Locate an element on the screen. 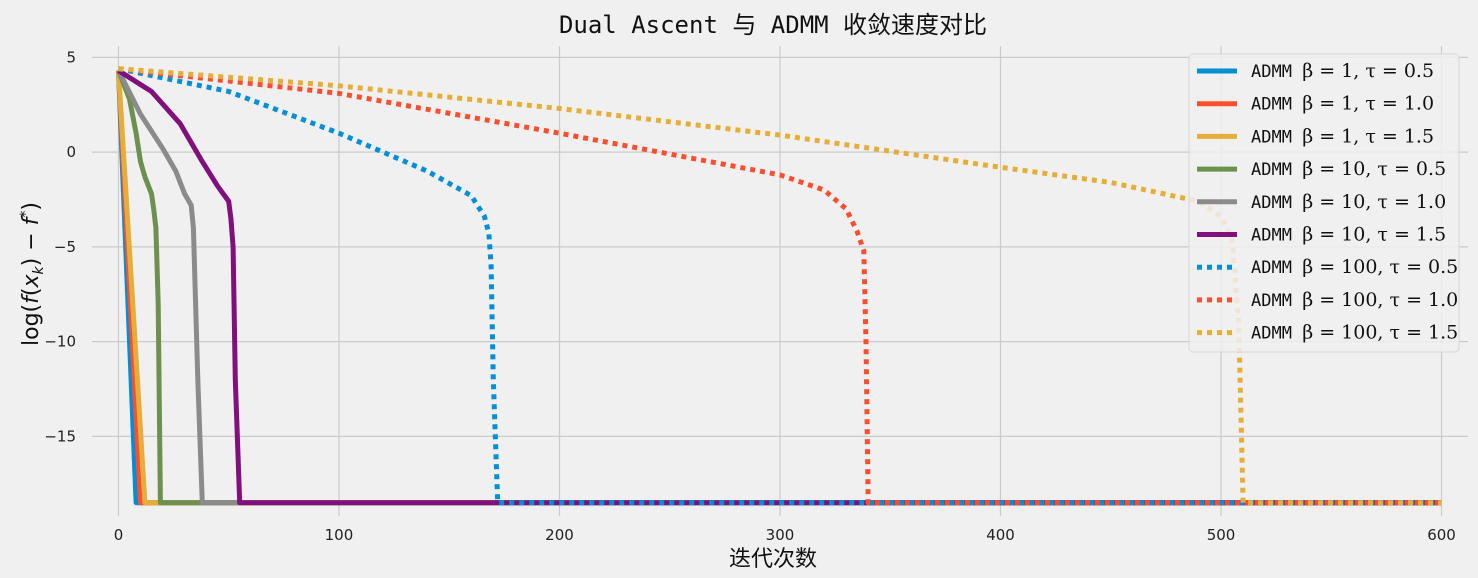 This screenshot has height=578, width=1478. x-tick-label: 200 is located at coordinates (559, 535).